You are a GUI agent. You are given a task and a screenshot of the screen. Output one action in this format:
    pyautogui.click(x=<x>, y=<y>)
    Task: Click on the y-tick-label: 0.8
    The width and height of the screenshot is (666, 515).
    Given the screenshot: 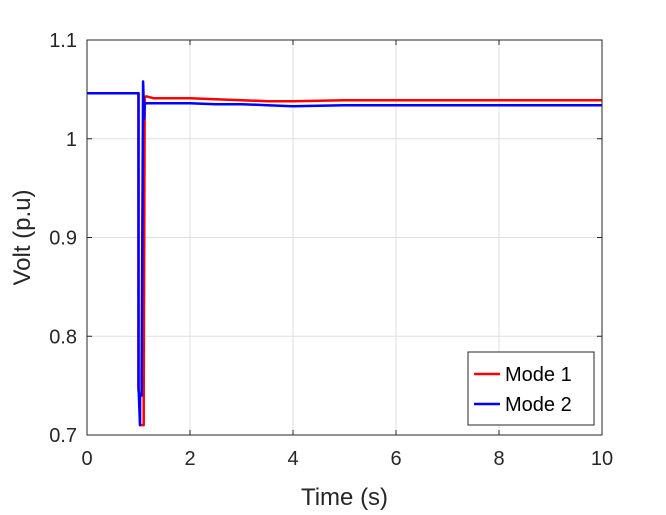 What is the action you would take?
    pyautogui.click(x=63, y=337)
    